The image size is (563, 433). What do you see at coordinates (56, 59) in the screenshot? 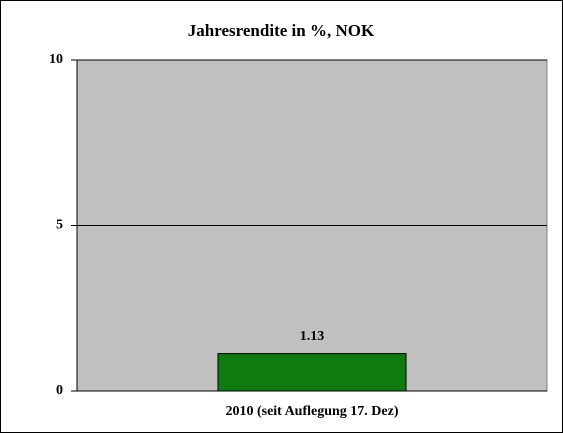
I see `y-tick-label: 10` at bounding box center [56, 59].